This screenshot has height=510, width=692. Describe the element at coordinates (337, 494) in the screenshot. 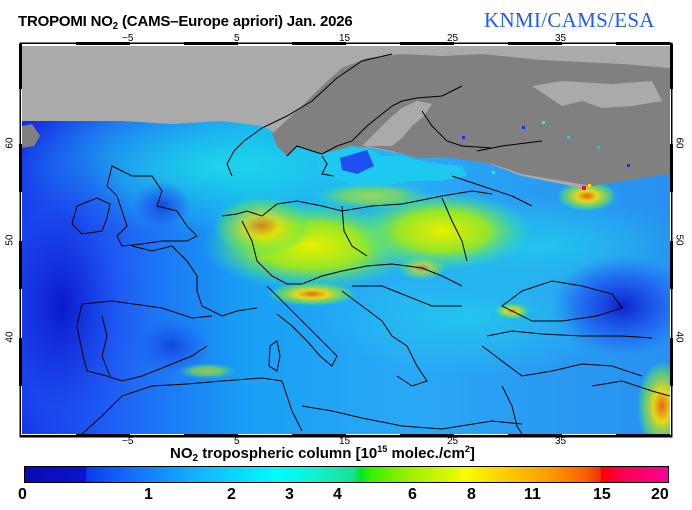

I see `colorbar-tick: 4` at that location.